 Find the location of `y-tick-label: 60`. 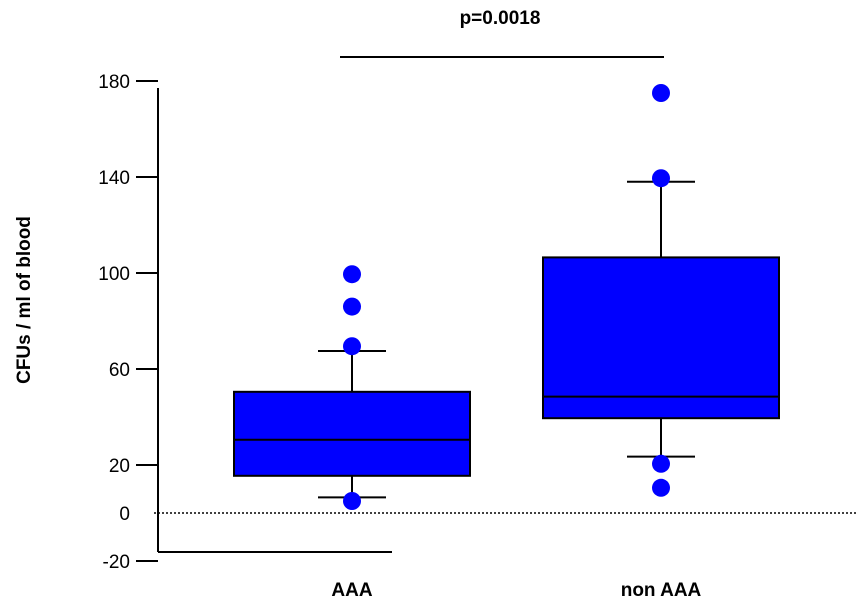

y-tick-label: 60 is located at coordinates (119, 370).